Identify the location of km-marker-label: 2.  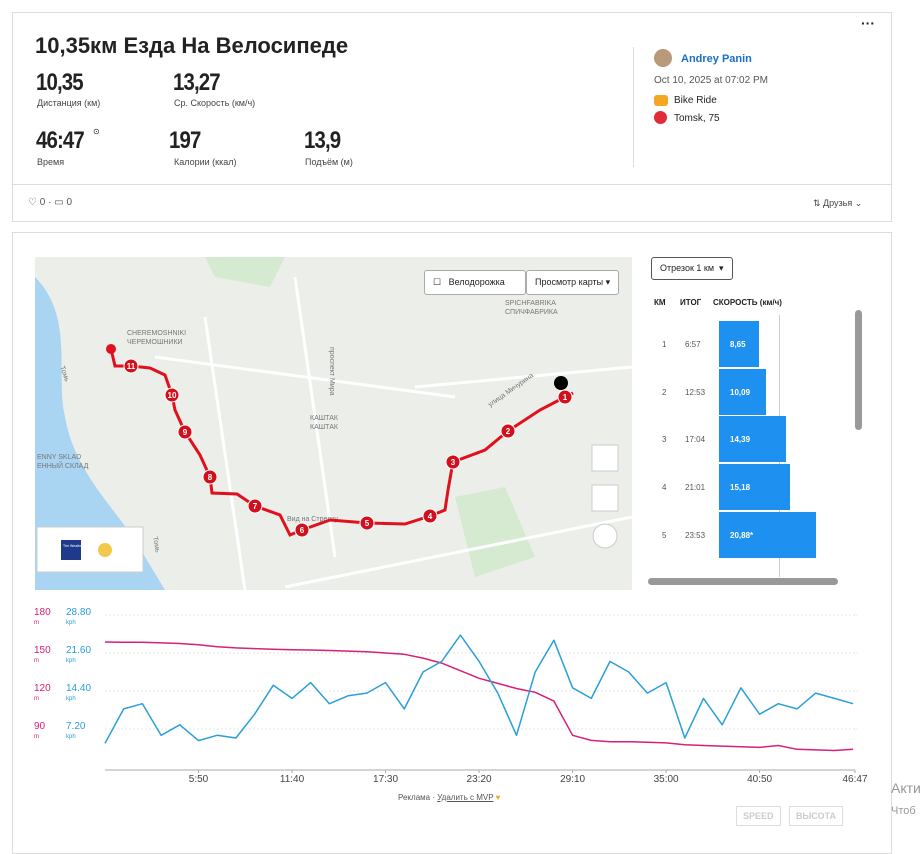
(508, 431).